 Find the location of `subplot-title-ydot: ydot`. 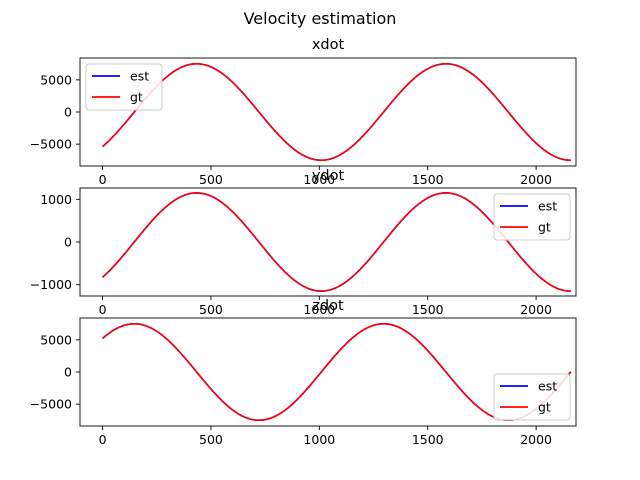

subplot-title-ydot: ydot is located at coordinates (328, 176).